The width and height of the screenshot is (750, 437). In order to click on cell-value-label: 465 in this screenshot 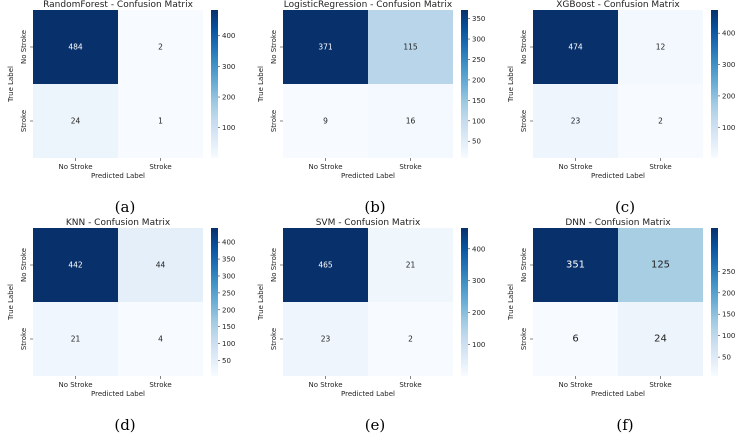, I will do `click(325, 265)`.